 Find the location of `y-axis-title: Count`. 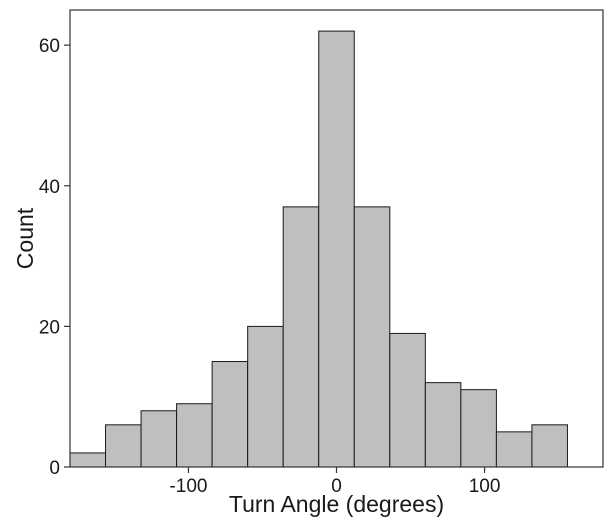

y-axis-title: Count is located at coordinates (25, 238).